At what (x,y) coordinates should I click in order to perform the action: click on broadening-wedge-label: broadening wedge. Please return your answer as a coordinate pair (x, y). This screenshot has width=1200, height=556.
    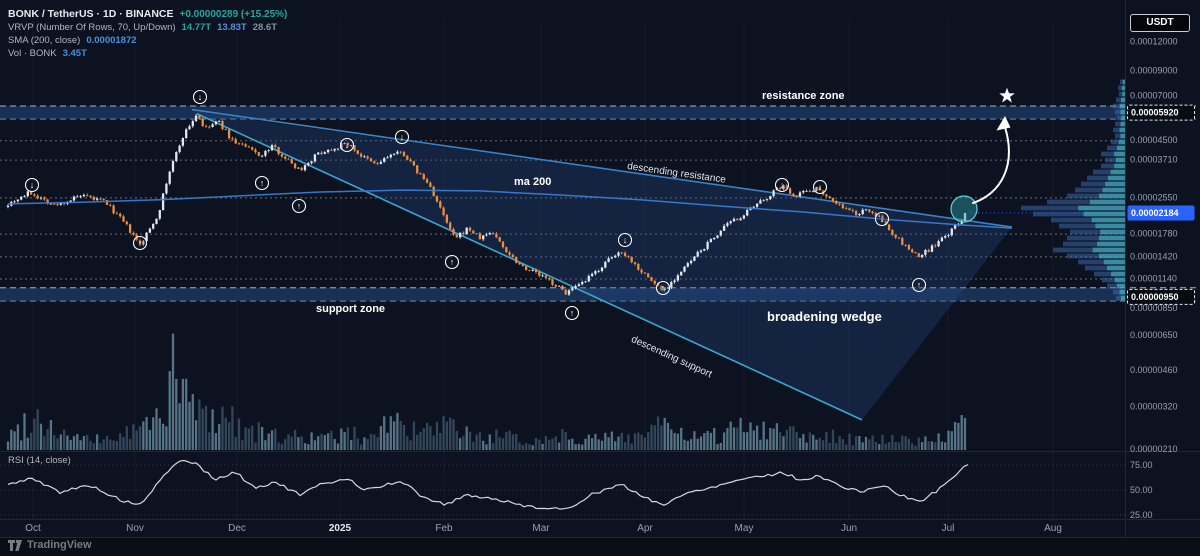
    Looking at the image, I should click on (824, 316).